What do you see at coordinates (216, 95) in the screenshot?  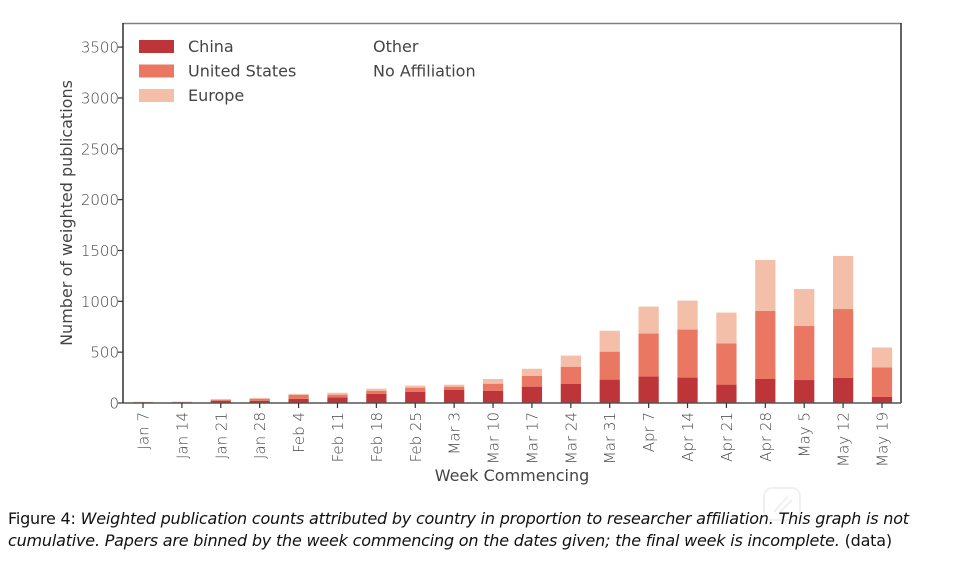 I see `legend-label-europe: Europe` at bounding box center [216, 95].